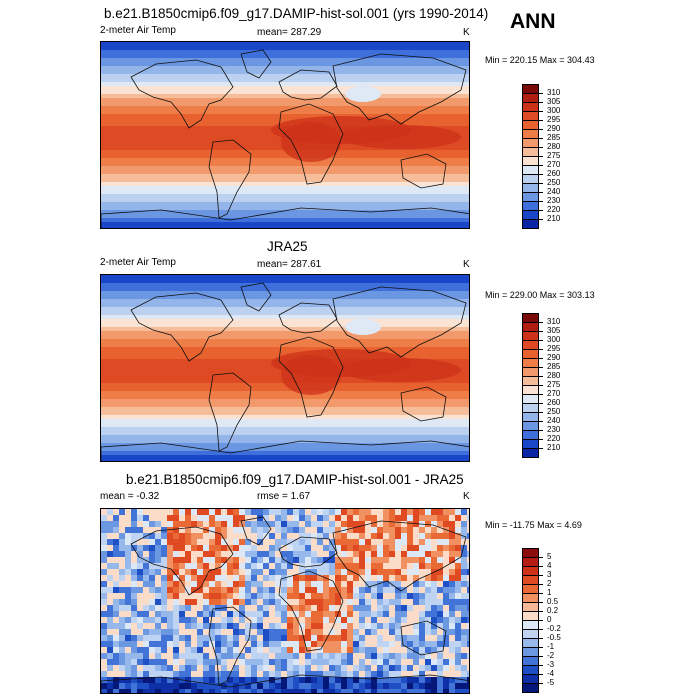 The height and width of the screenshot is (700, 700). What do you see at coordinates (138, 262) in the screenshot?
I see `panel2-variable-label: 2-meter Air Temp` at bounding box center [138, 262].